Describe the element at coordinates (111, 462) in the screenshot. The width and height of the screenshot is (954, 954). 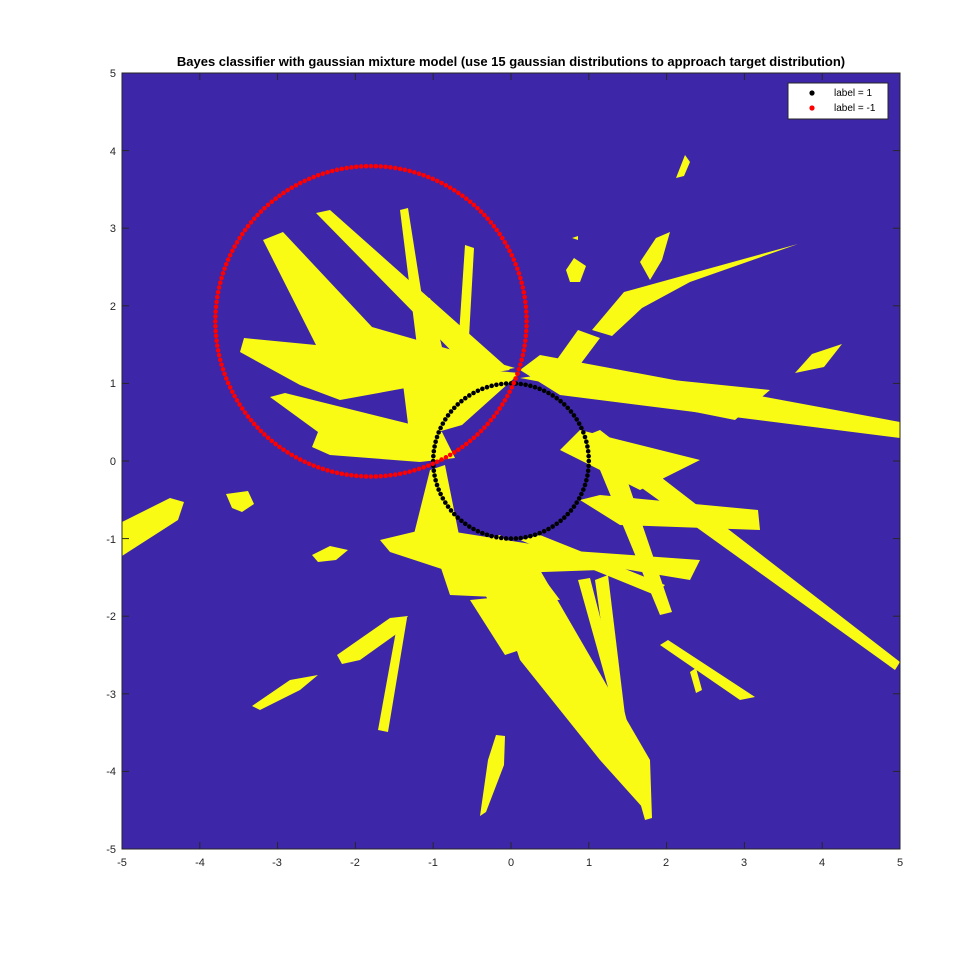
I see `y-axis-labels: 5 4 3 2 1 0 -1 -2 -3 -4 -5` at that location.